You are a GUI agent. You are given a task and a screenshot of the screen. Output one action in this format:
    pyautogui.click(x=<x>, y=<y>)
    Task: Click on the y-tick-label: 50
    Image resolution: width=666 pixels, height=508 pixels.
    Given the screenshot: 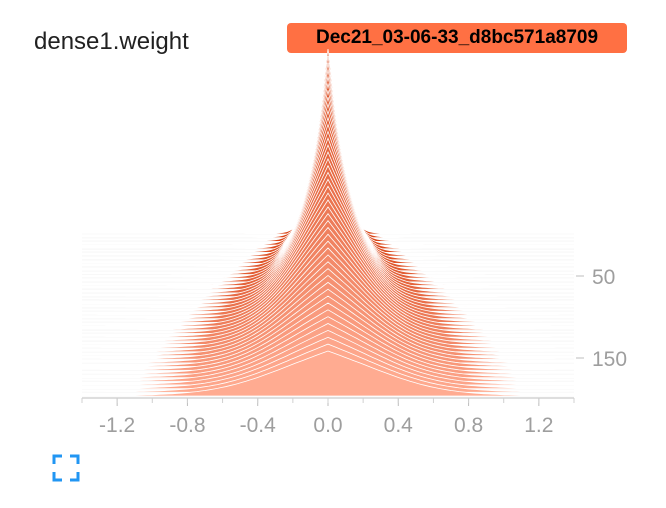 What is the action you would take?
    pyautogui.click(x=603, y=277)
    